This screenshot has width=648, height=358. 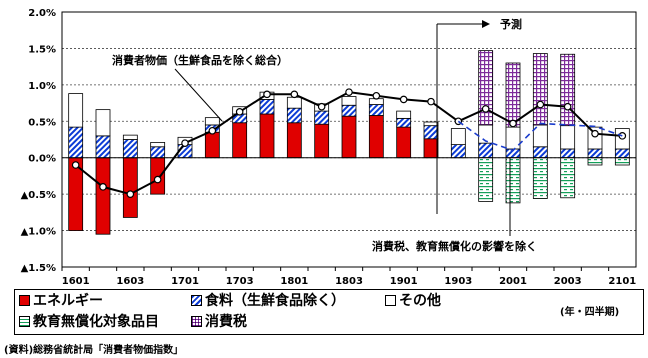 What do you see at coordinates (42, 122) in the screenshot?
I see `y-tick-label: 0.5%` at bounding box center [42, 122].